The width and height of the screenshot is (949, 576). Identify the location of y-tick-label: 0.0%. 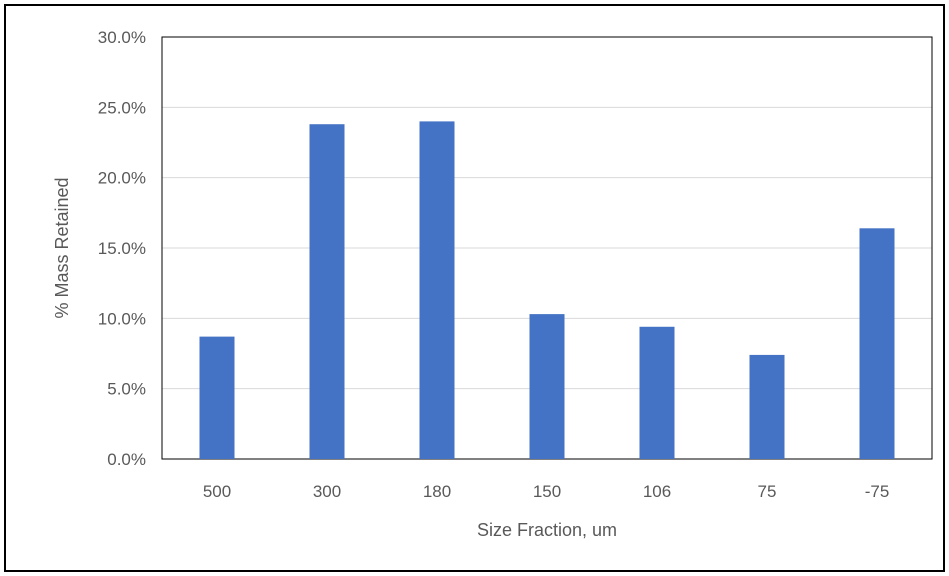
(126, 459).